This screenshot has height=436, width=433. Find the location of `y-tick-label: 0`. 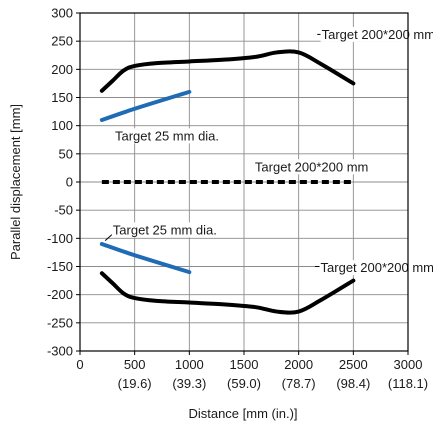

y-tick-label: 0 is located at coordinates (69, 182).